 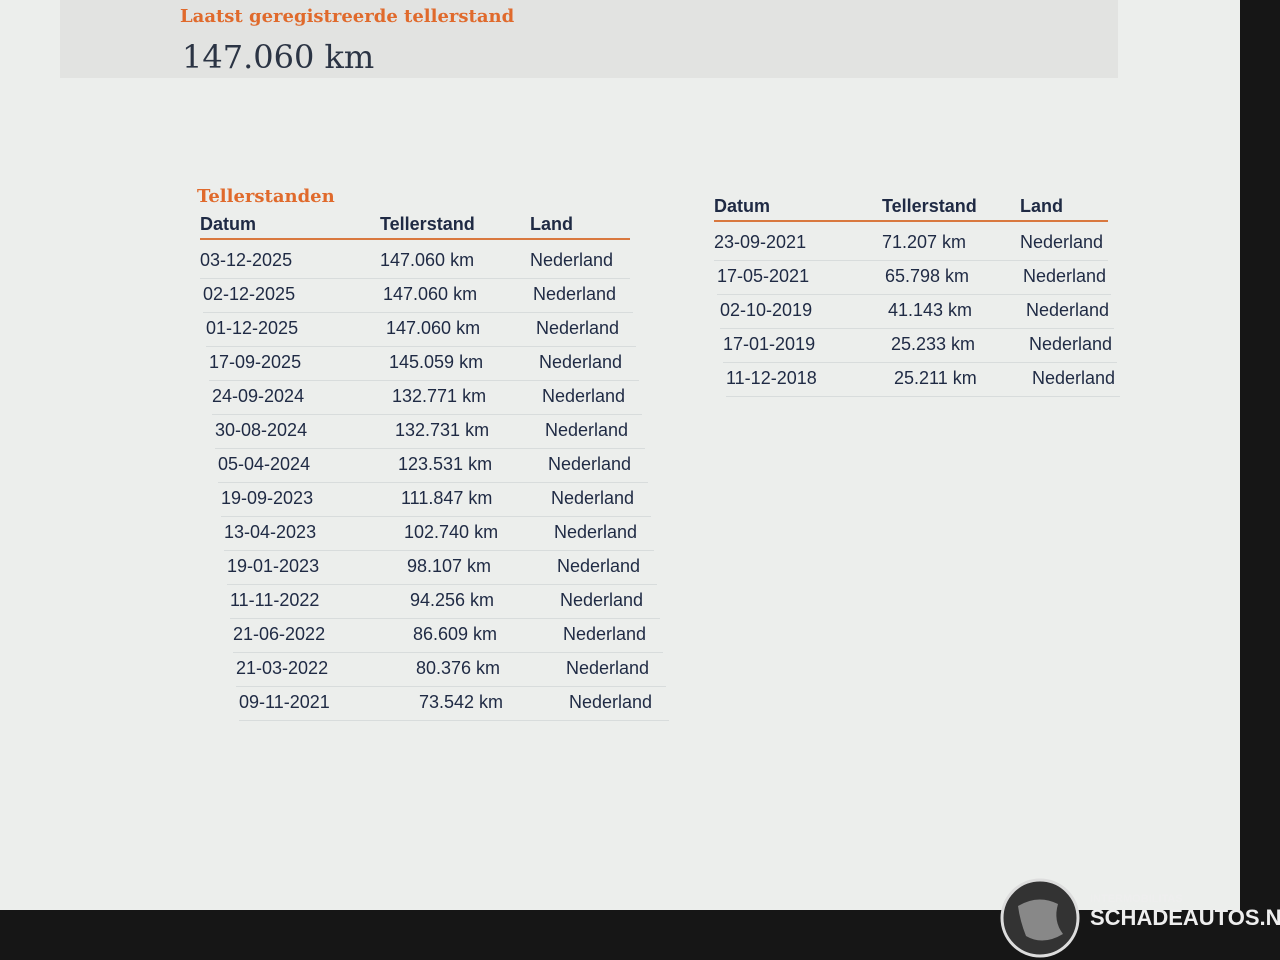 What do you see at coordinates (442, 430) in the screenshot?
I see `table-cell: 132.731 km` at bounding box center [442, 430].